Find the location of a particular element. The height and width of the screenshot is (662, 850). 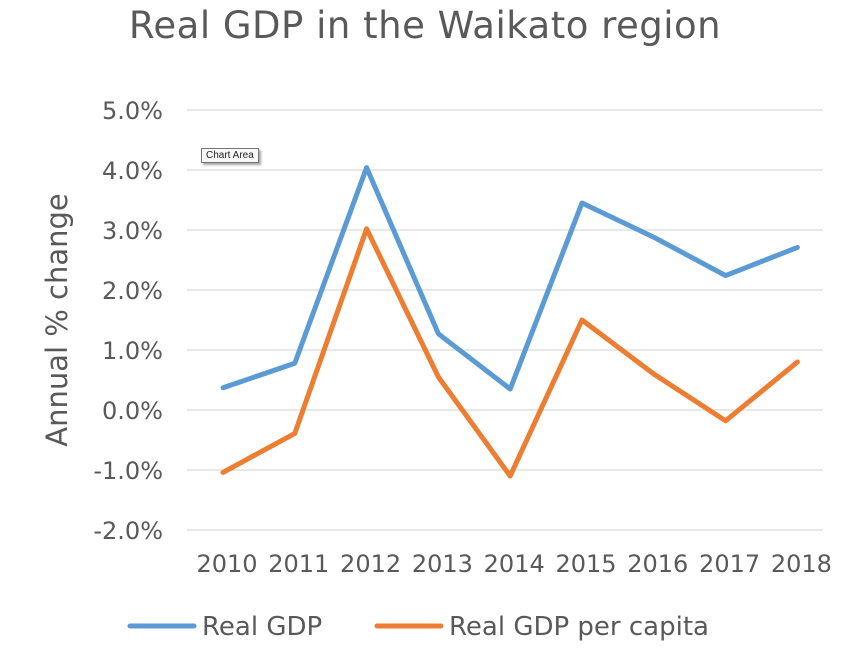

x-tick-label: 2010 is located at coordinates (226, 564).